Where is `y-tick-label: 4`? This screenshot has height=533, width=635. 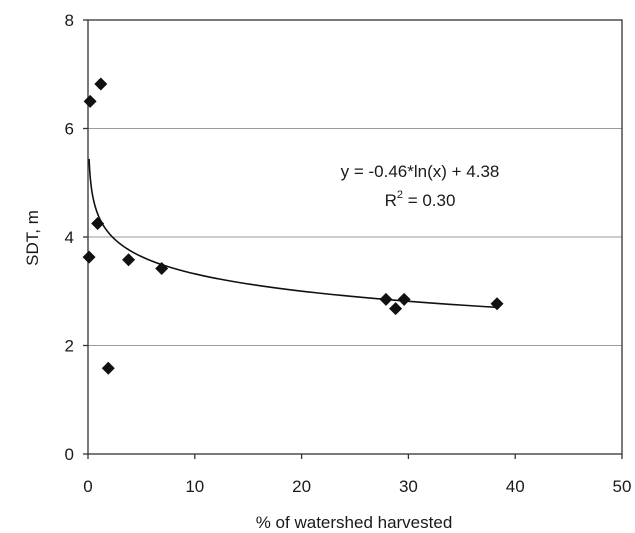
y-tick-label: 4 is located at coordinates (69, 237).